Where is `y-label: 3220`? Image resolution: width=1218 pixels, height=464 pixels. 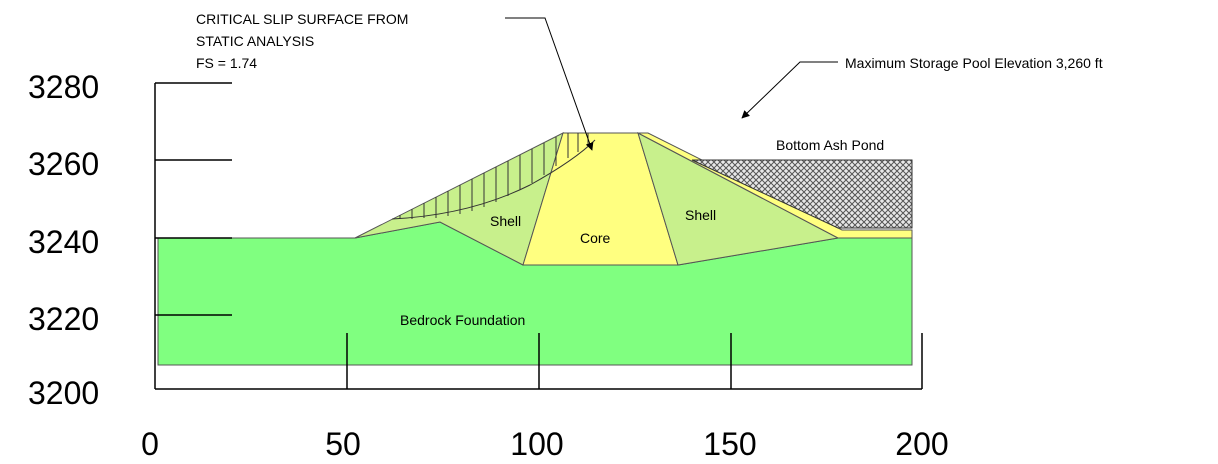
y-label: 3220 is located at coordinates (63, 319).